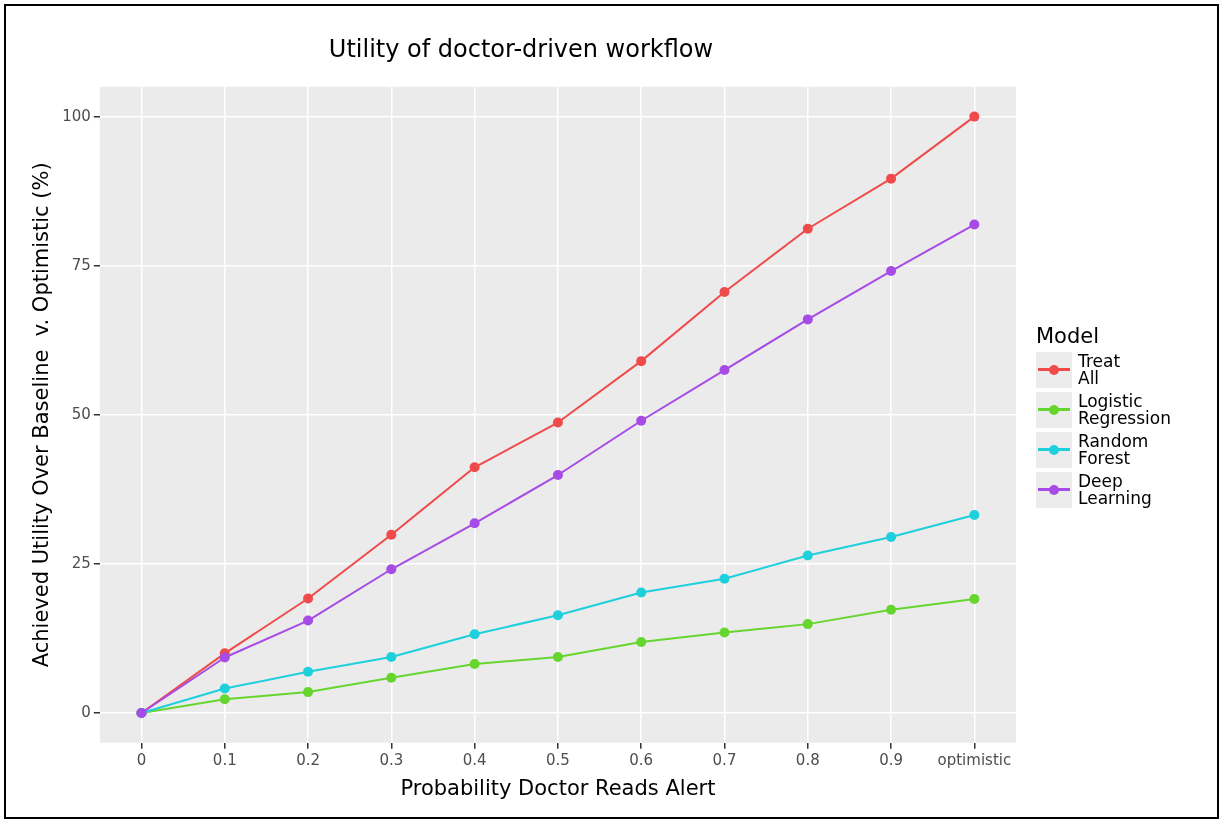  I want to click on y-axis-title: Achieved Utility Over Baseline v. Optimistic (%), so click(41, 415).